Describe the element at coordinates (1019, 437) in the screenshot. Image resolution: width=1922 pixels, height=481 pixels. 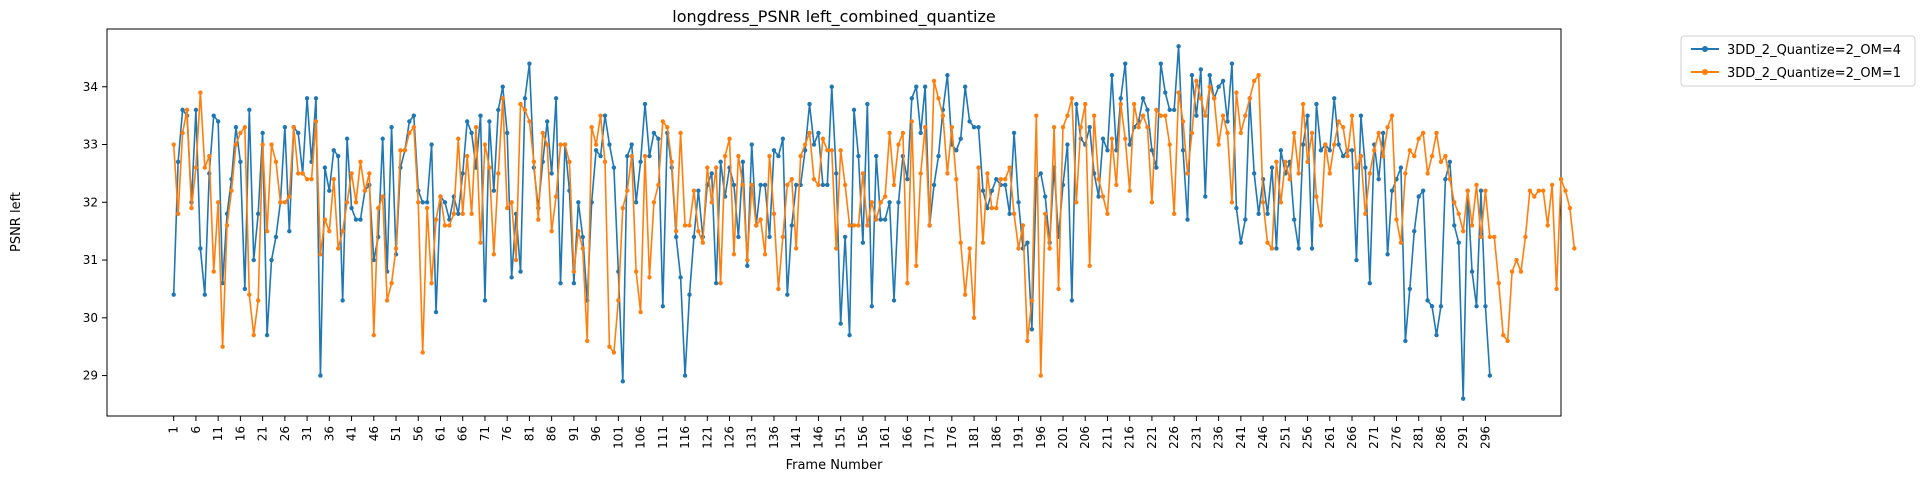
I see `x-tick-label: 191` at that location.